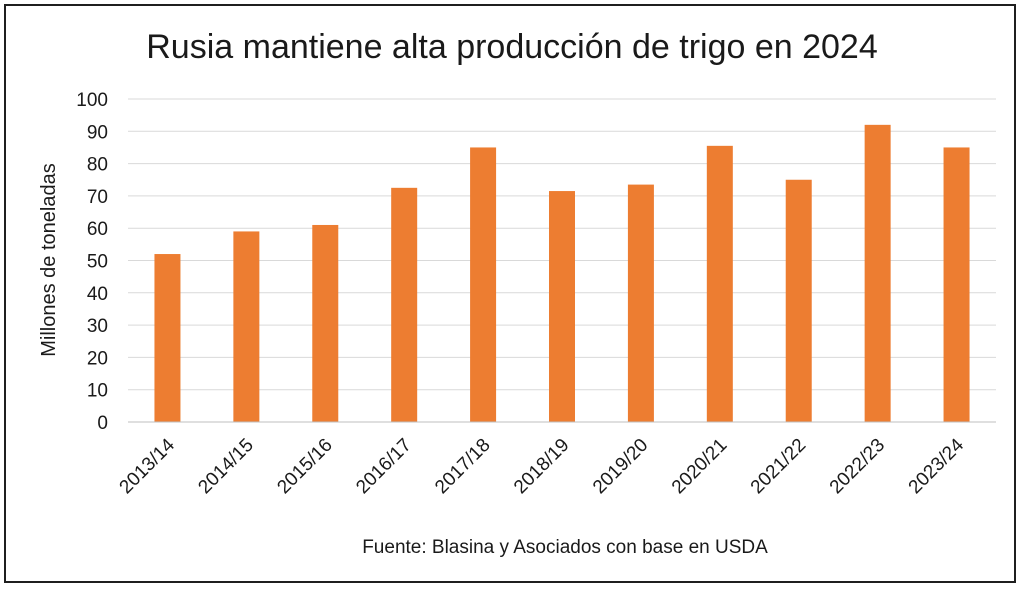  What do you see at coordinates (148, 466) in the screenshot?
I see `x-tick-label: 2013/14` at bounding box center [148, 466].